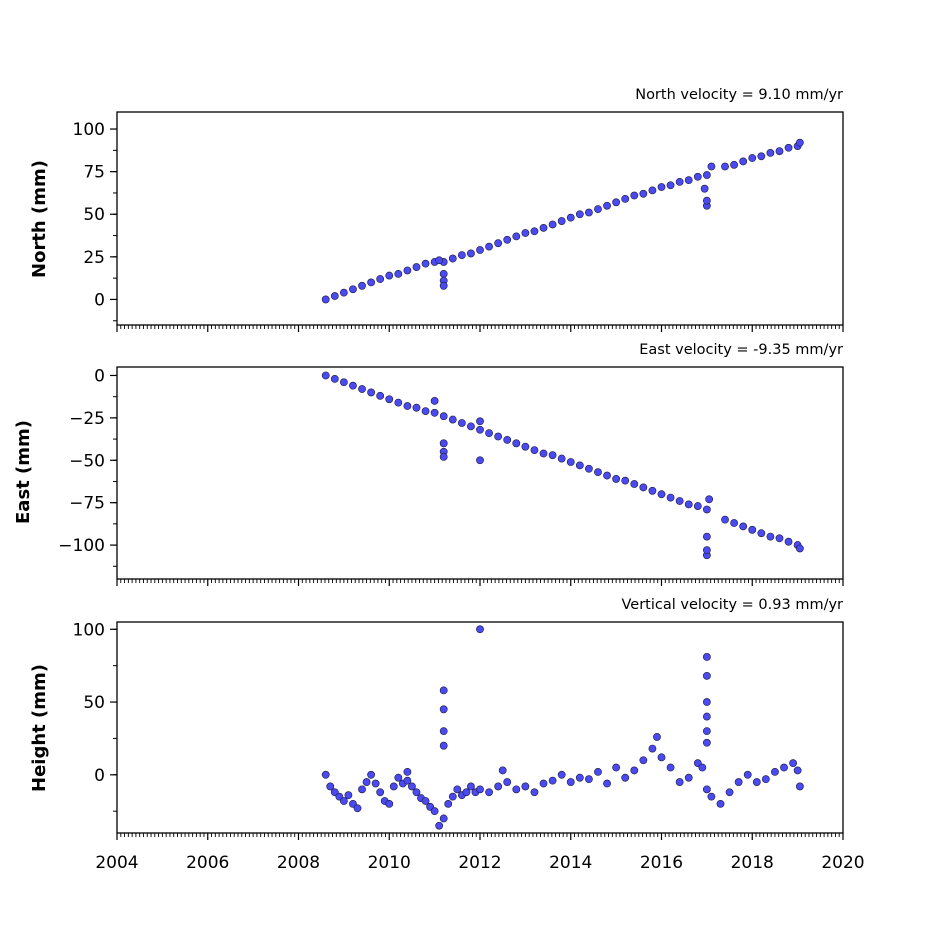 This screenshot has height=937, width=937. I want to click on height-ytick-label: 50, so click(94, 703).